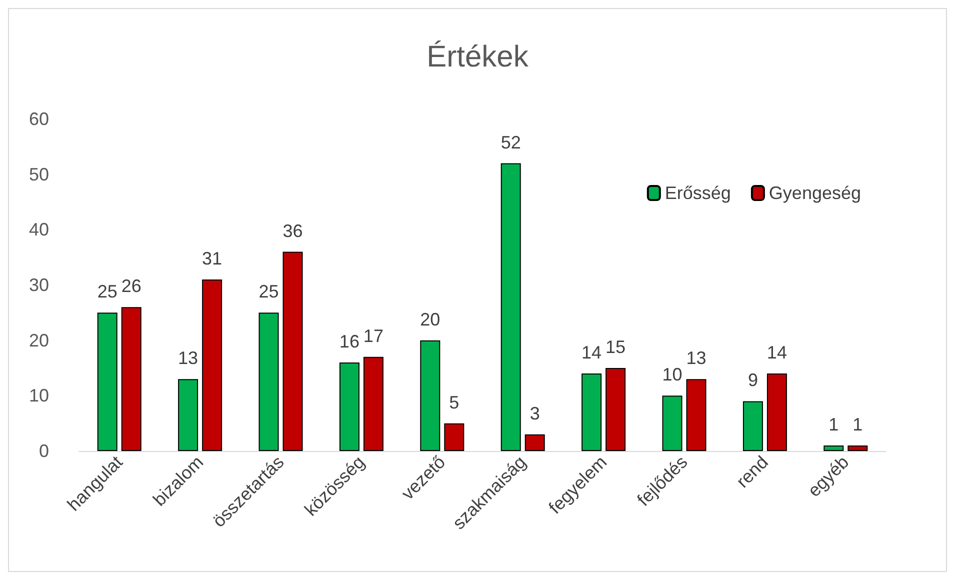 This screenshot has height=580, width=955. Describe the element at coordinates (38, 174) in the screenshot. I see `y-tick-label: 50` at that location.